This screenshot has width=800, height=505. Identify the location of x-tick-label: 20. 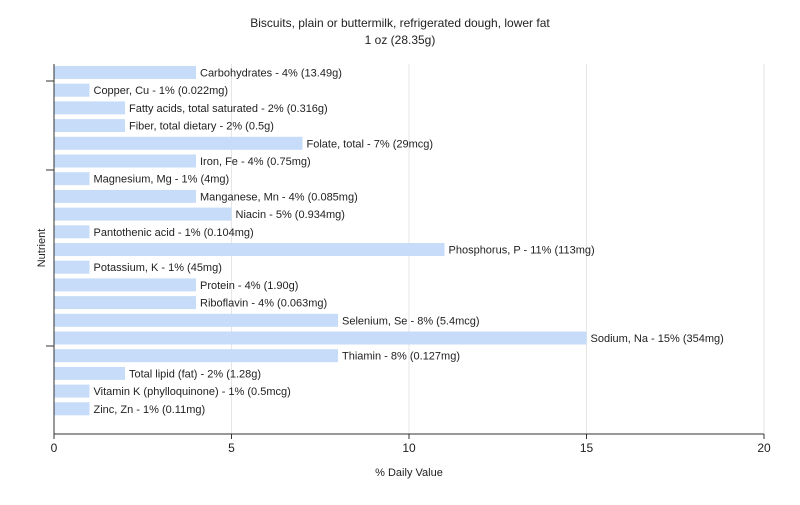
(764, 448).